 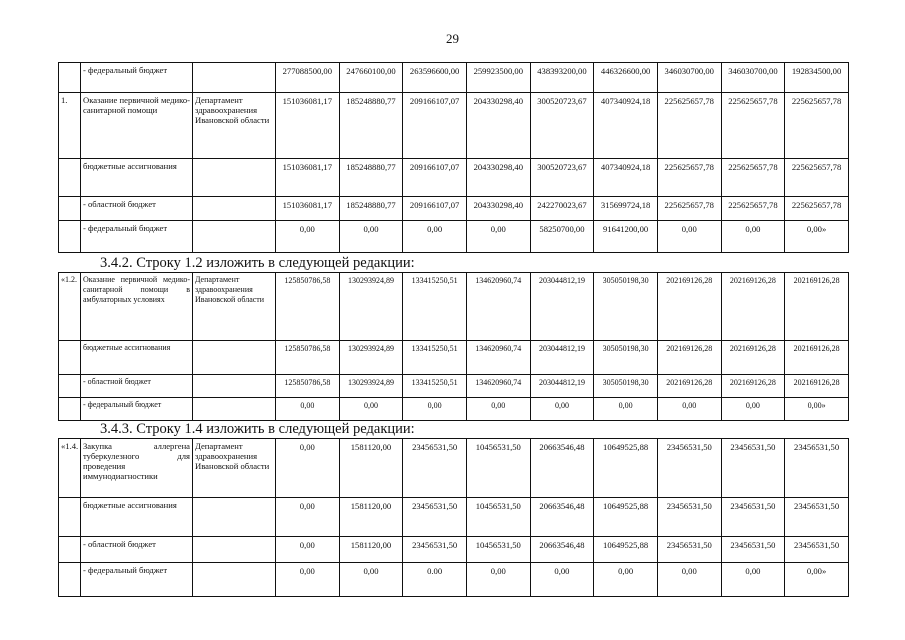 I want to click on value-cell: 20663546,48, so click(x=562, y=549).